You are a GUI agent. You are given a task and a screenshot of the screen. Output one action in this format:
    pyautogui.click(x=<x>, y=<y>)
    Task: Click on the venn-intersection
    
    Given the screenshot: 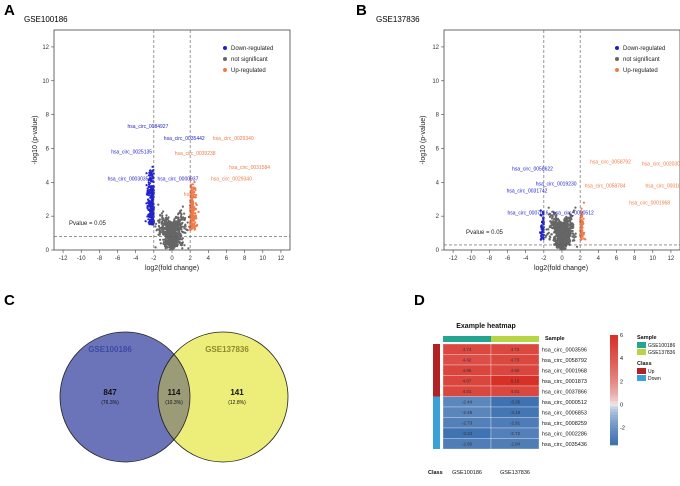 What is the action you would take?
    pyautogui.click(x=174, y=397)
    